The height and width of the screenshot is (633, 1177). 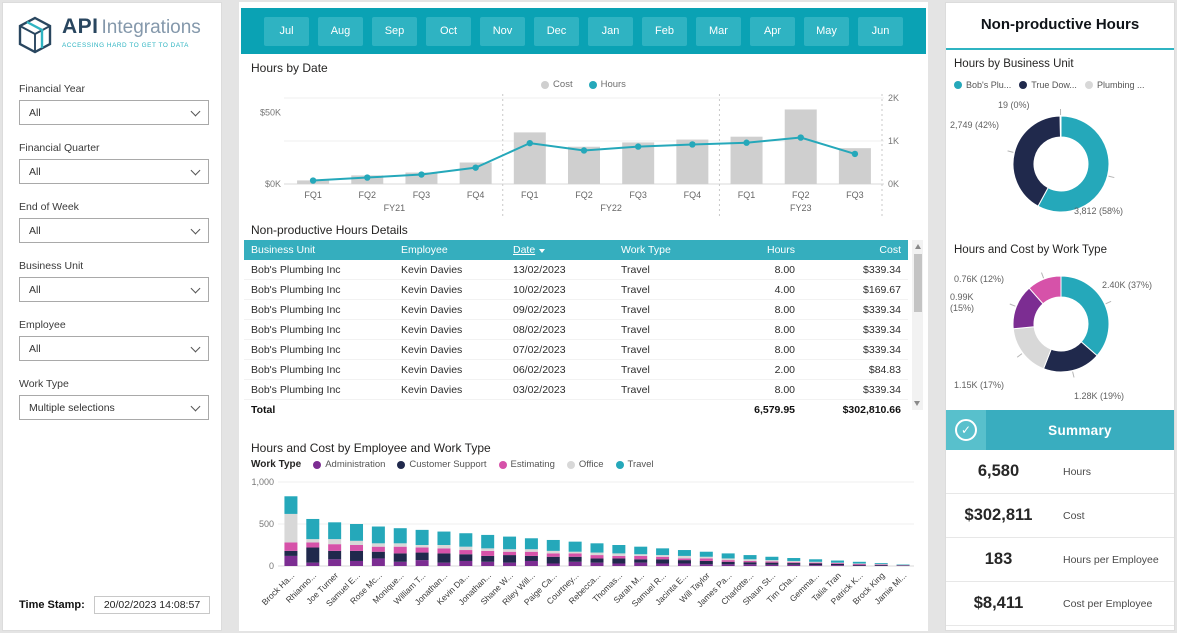 I want to click on table-scrollbar, so click(x=917, y=325).